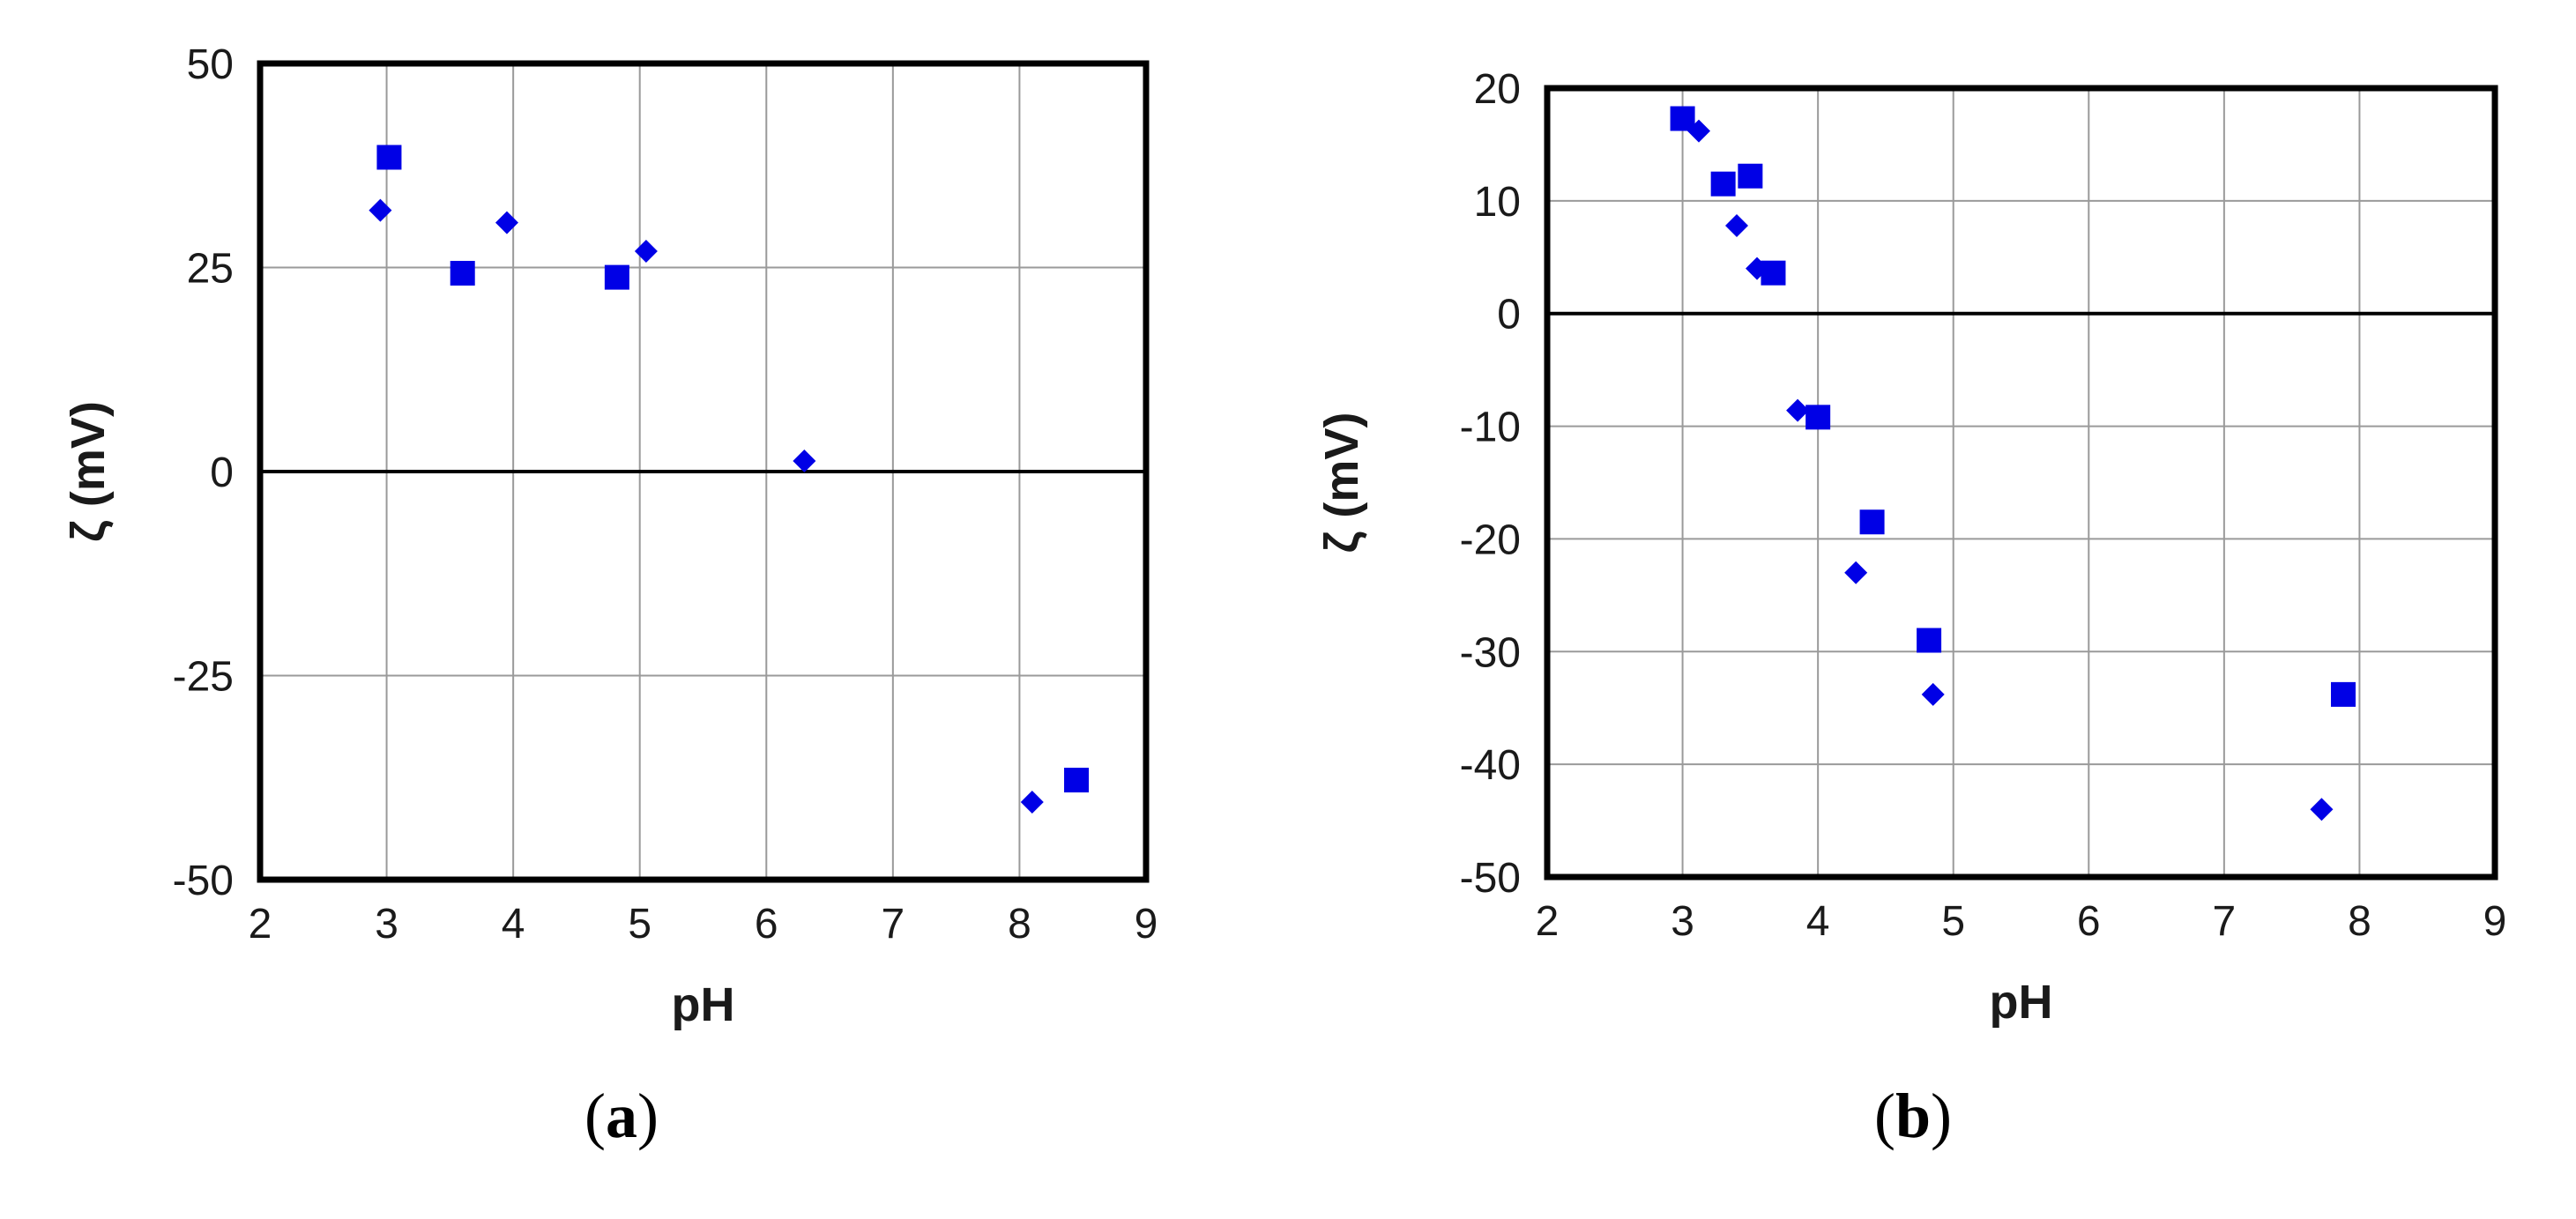 The height and width of the screenshot is (1219, 2576). Describe the element at coordinates (1498, 202) in the screenshot. I see `y-tick-label: 10` at that location.